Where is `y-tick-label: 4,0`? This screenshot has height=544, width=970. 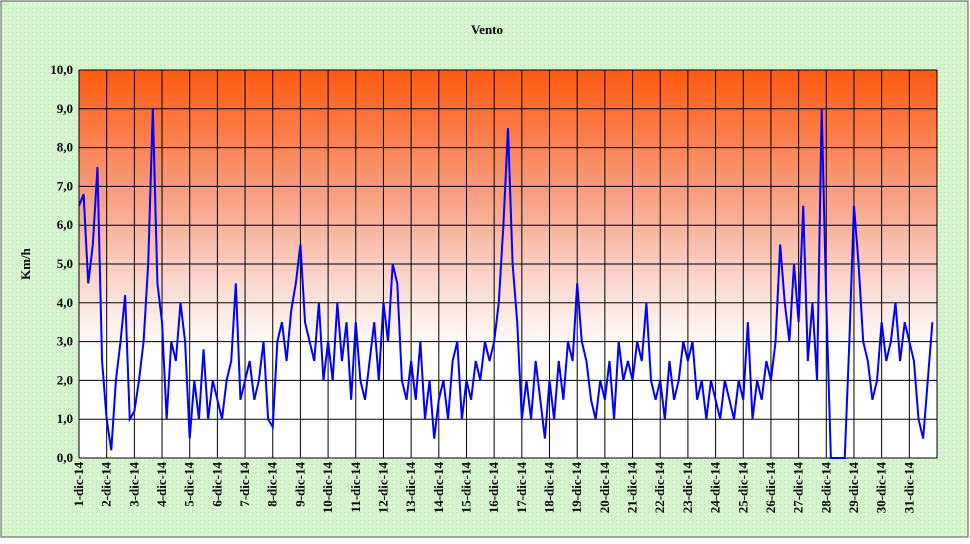
y-tick-label: 4,0 is located at coordinates (65, 302).